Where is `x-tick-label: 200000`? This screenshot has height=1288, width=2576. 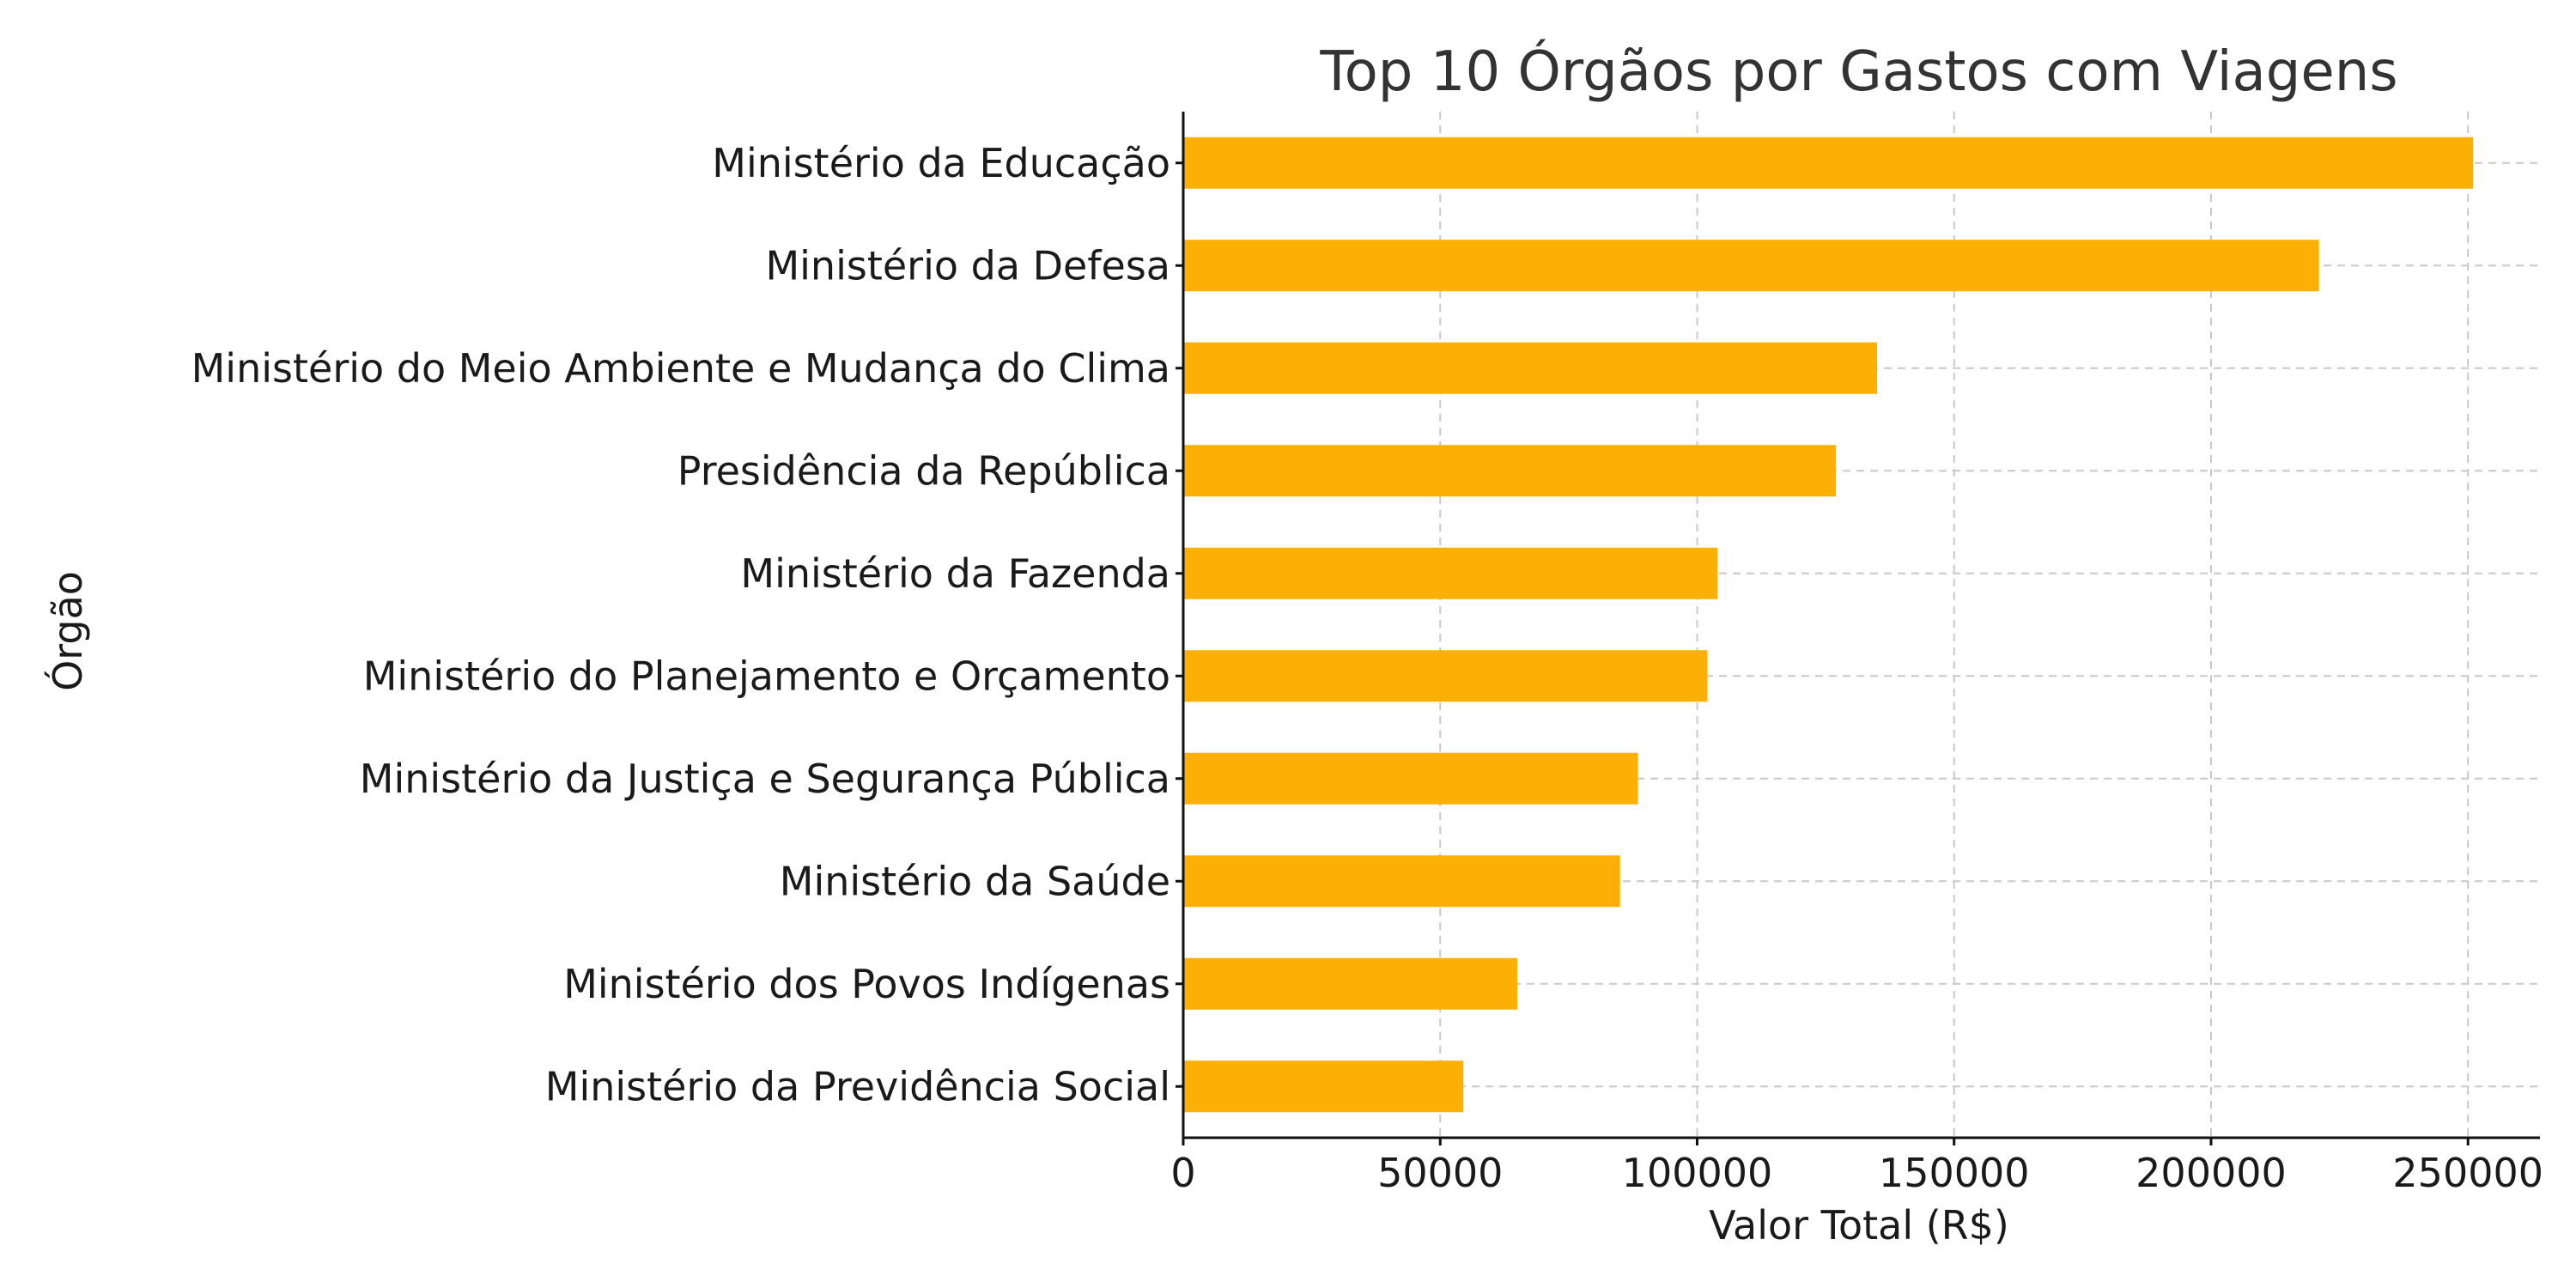
x-tick-label: 200000 is located at coordinates (2211, 1173).